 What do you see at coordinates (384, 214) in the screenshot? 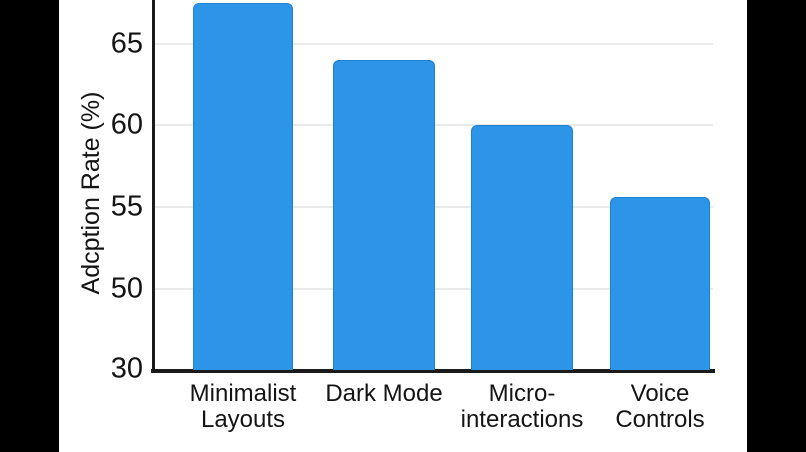
I see `bar-dark-mode` at bounding box center [384, 214].